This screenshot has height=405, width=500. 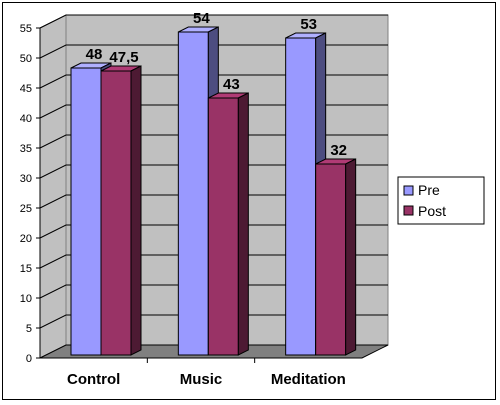 What do you see at coordinates (308, 379) in the screenshot?
I see `x-category-meditation: Meditation` at bounding box center [308, 379].